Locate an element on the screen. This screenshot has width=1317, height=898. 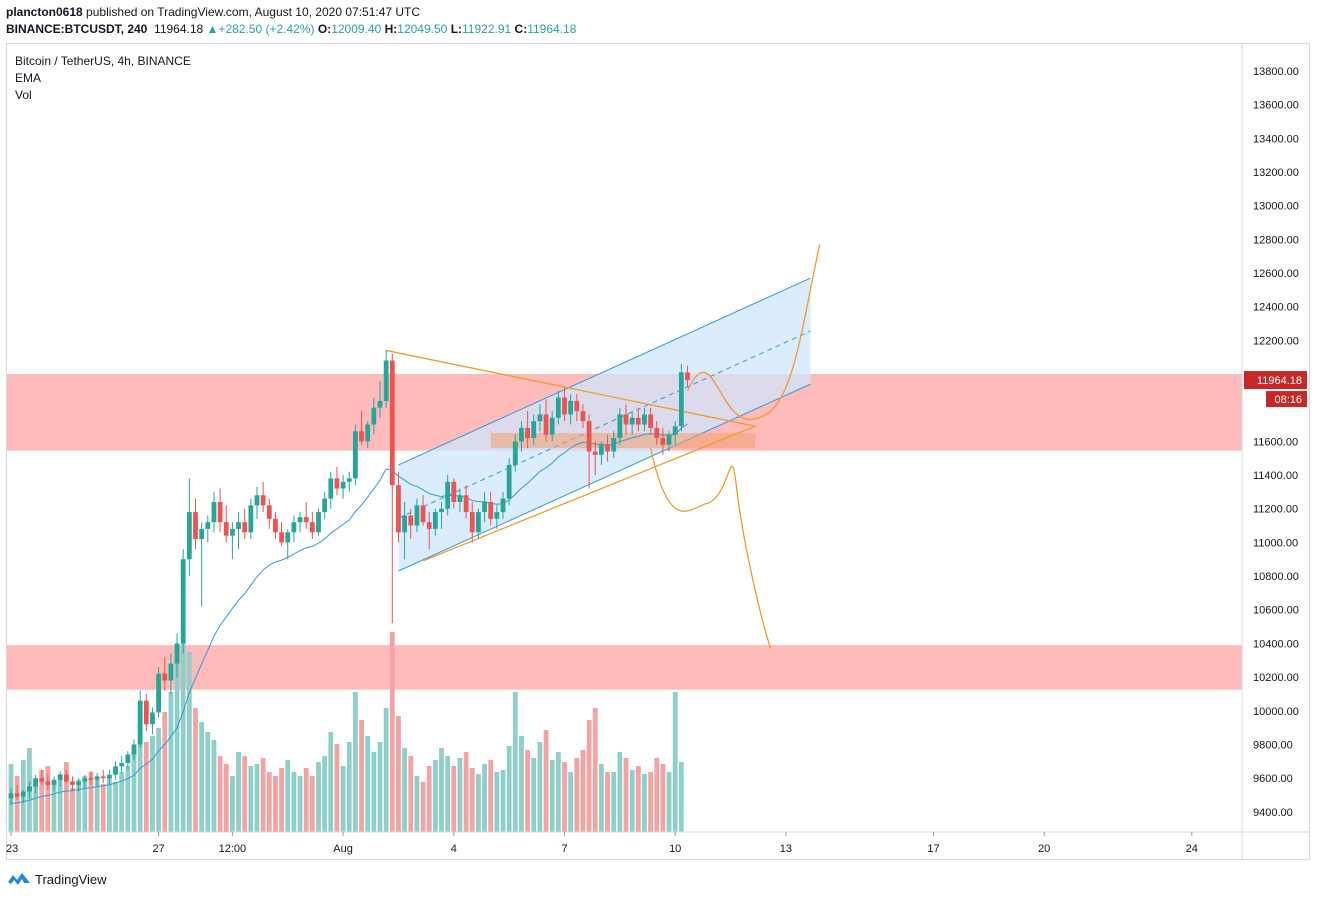
channel-mid-line is located at coordinates (604, 424).